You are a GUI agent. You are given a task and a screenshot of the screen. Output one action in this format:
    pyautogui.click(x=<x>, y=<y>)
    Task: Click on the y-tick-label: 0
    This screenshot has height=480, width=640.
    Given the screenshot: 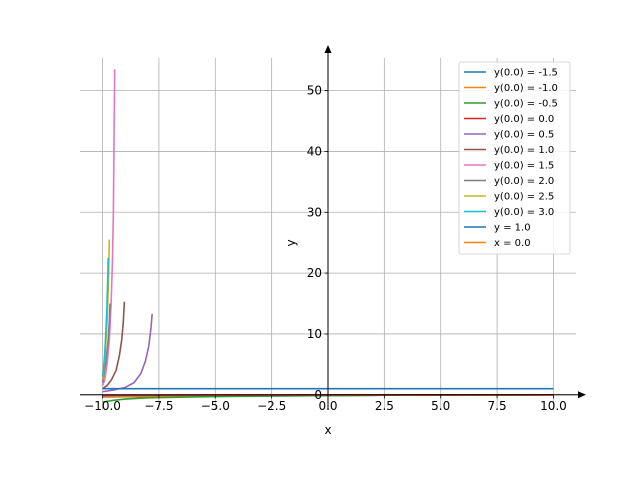 What is the action you would take?
    pyautogui.click(x=318, y=395)
    